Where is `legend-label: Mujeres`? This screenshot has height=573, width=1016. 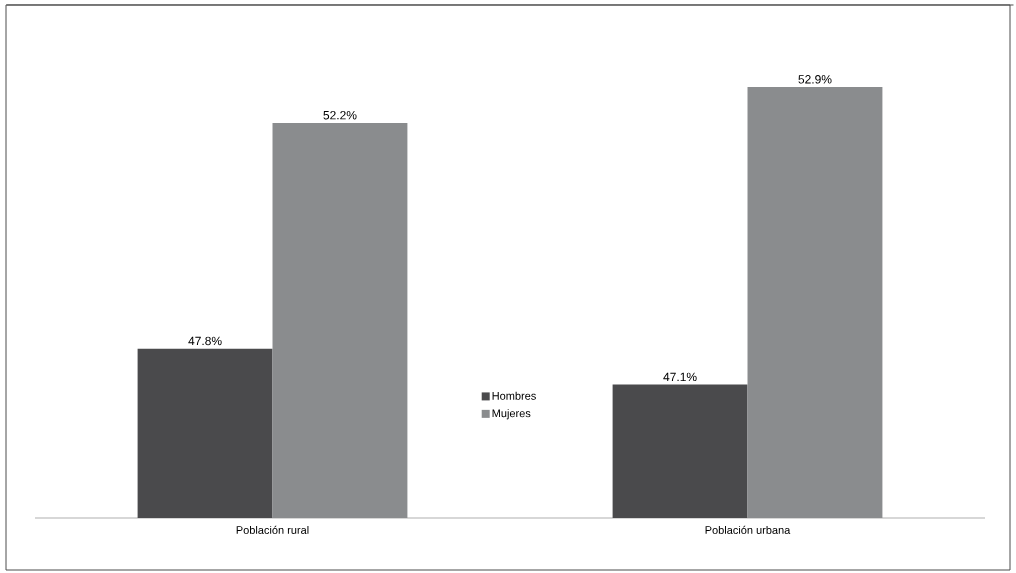 legend-label: Mujeres is located at coordinates (511, 414).